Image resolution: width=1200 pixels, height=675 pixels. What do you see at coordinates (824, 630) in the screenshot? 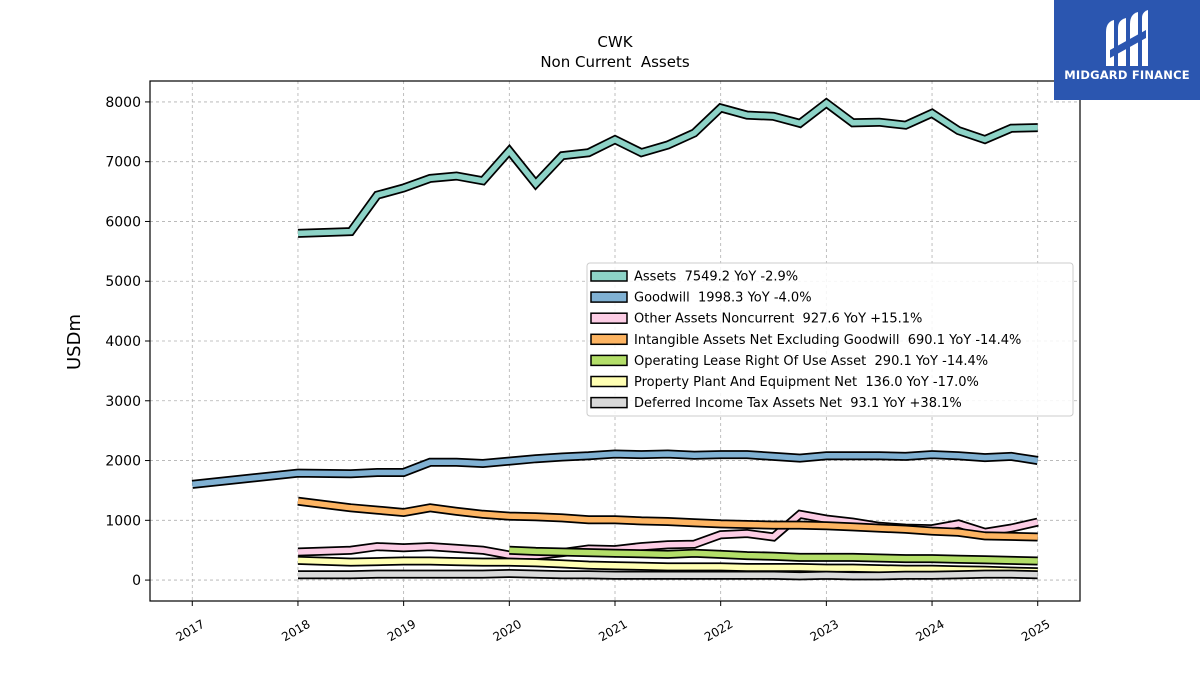
I see `x-tick-label: 2023` at bounding box center [824, 630].